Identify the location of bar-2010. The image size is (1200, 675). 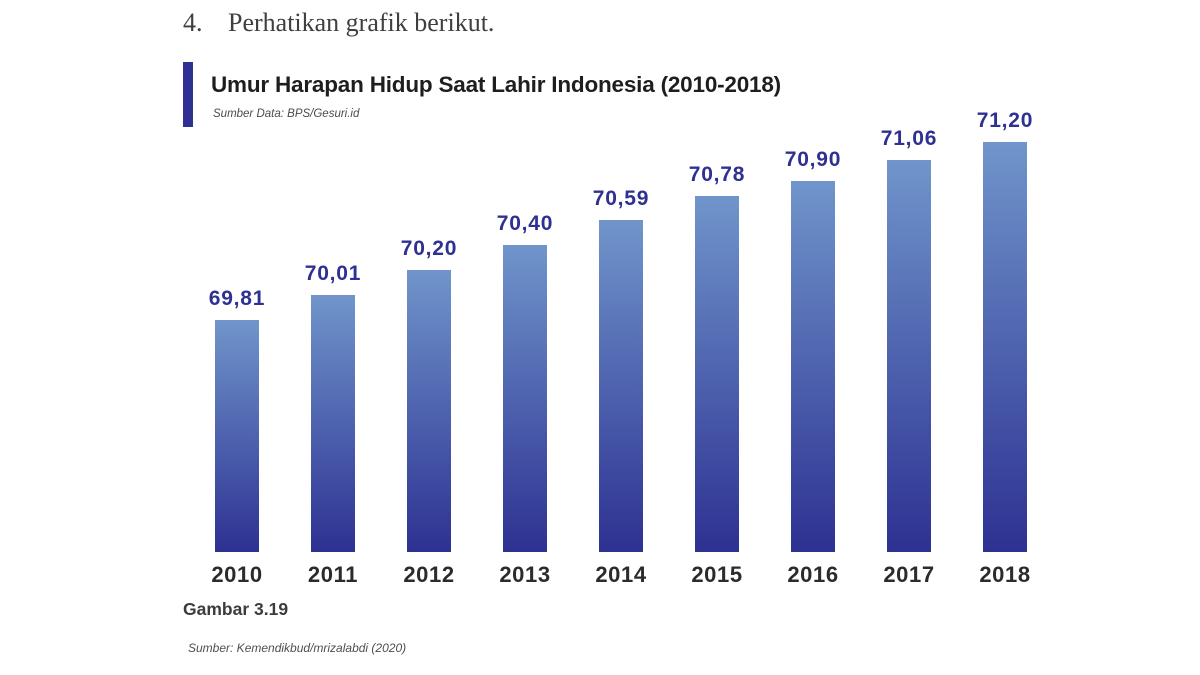
(237, 436).